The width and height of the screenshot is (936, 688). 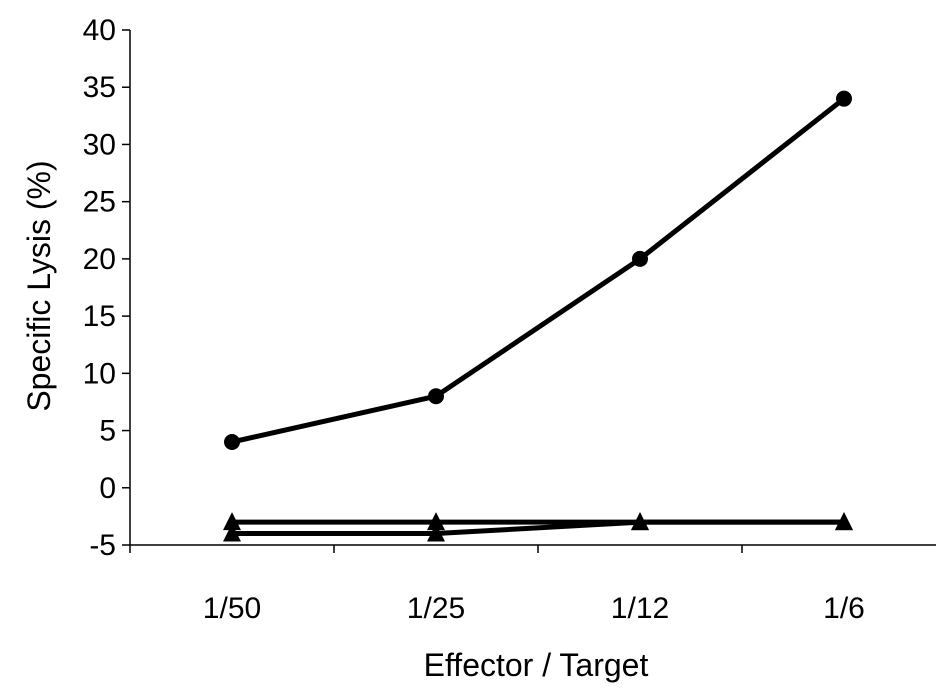 I want to click on y-tick-label: 25, so click(x=99, y=202).